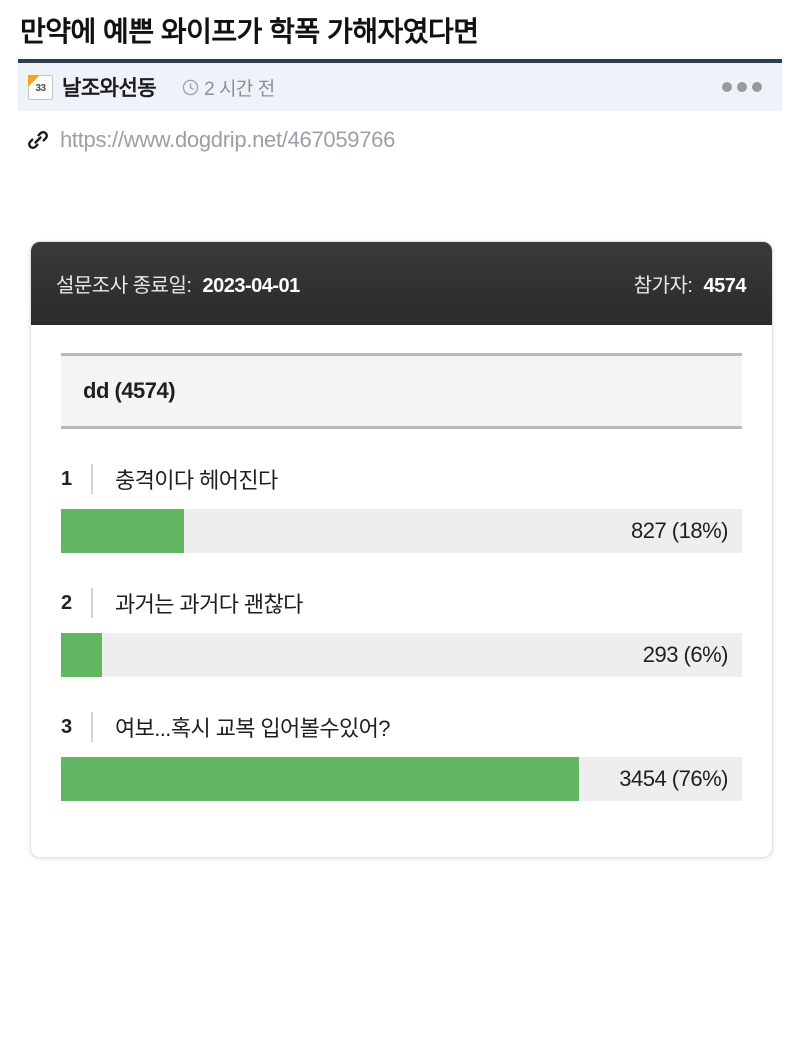  Describe the element at coordinates (109, 88) in the screenshot. I see `author-name: 날조와선동` at that location.